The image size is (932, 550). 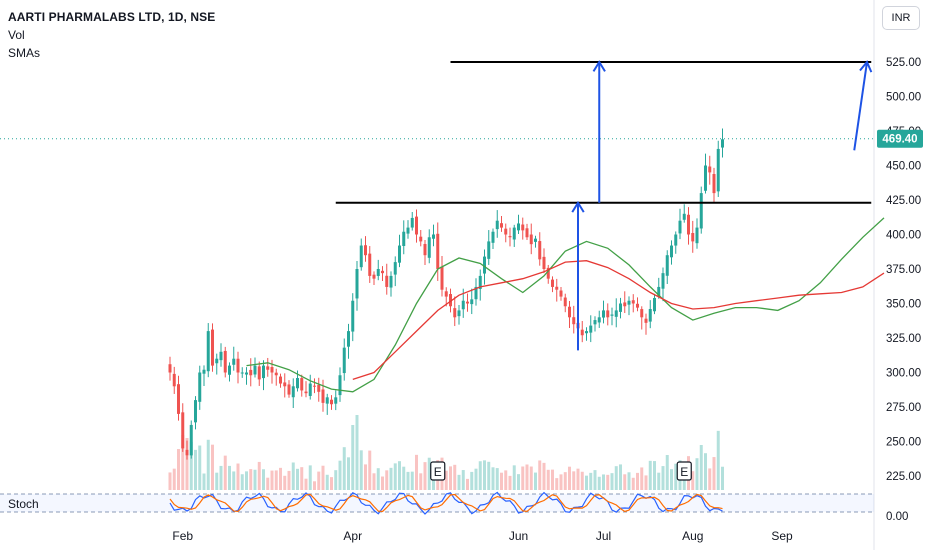 What do you see at coordinates (23, 504) in the screenshot?
I see `stoch-legend: Stoch` at bounding box center [23, 504].